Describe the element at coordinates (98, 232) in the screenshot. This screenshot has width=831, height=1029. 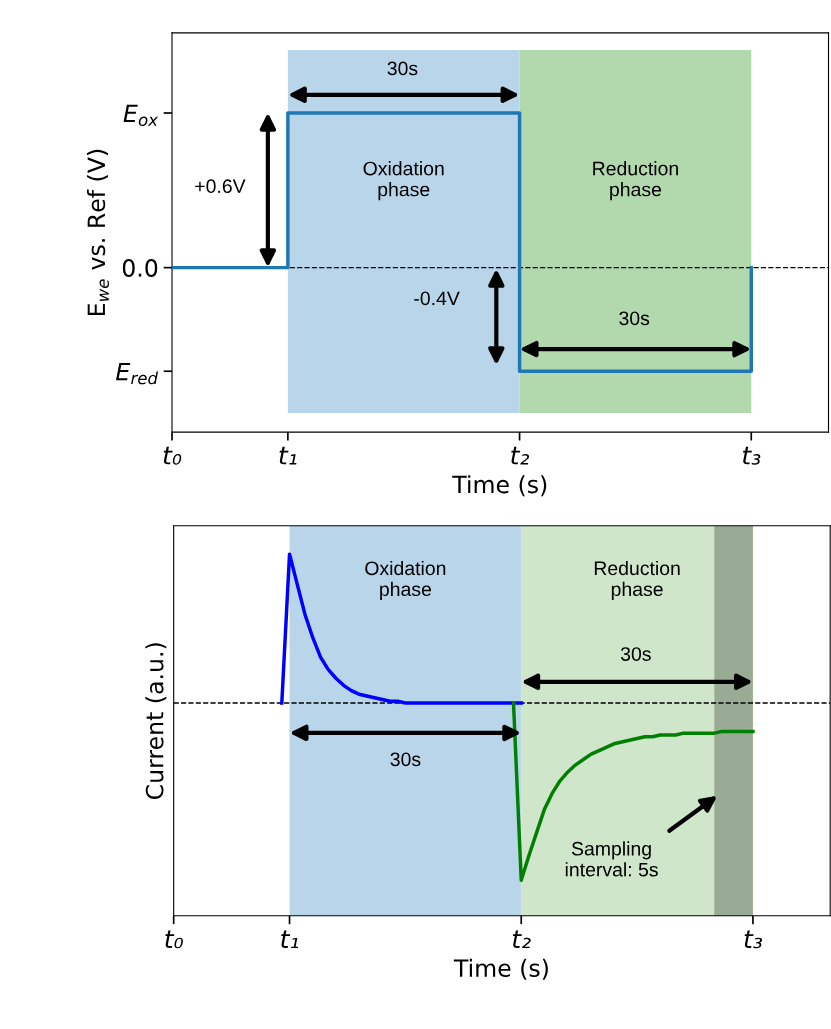
I see `y-axis-title: E$_{we}$ vs. Ref (V)` at that location.